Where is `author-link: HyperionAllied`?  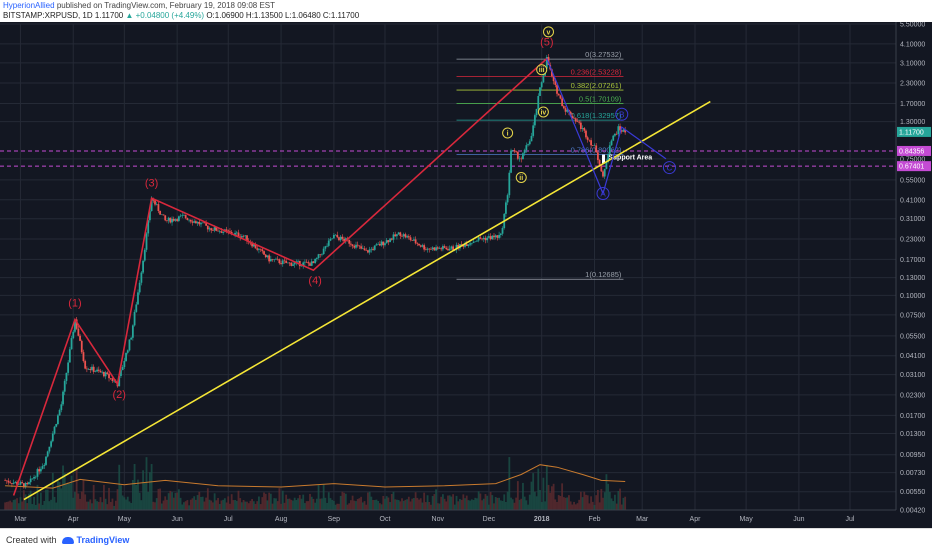
author-link: HyperionAllied is located at coordinates (29, 5).